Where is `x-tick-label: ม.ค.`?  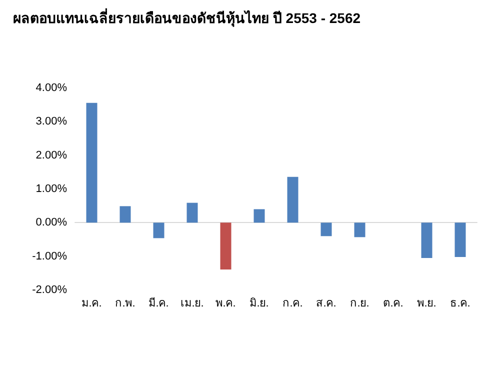 x-tick-label: ม.ค. is located at coordinates (92, 304).